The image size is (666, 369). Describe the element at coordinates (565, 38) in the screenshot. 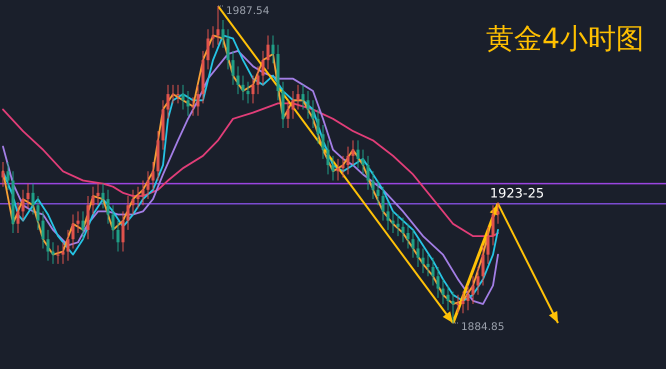

I see `text: 黄金4小时图` at that location.